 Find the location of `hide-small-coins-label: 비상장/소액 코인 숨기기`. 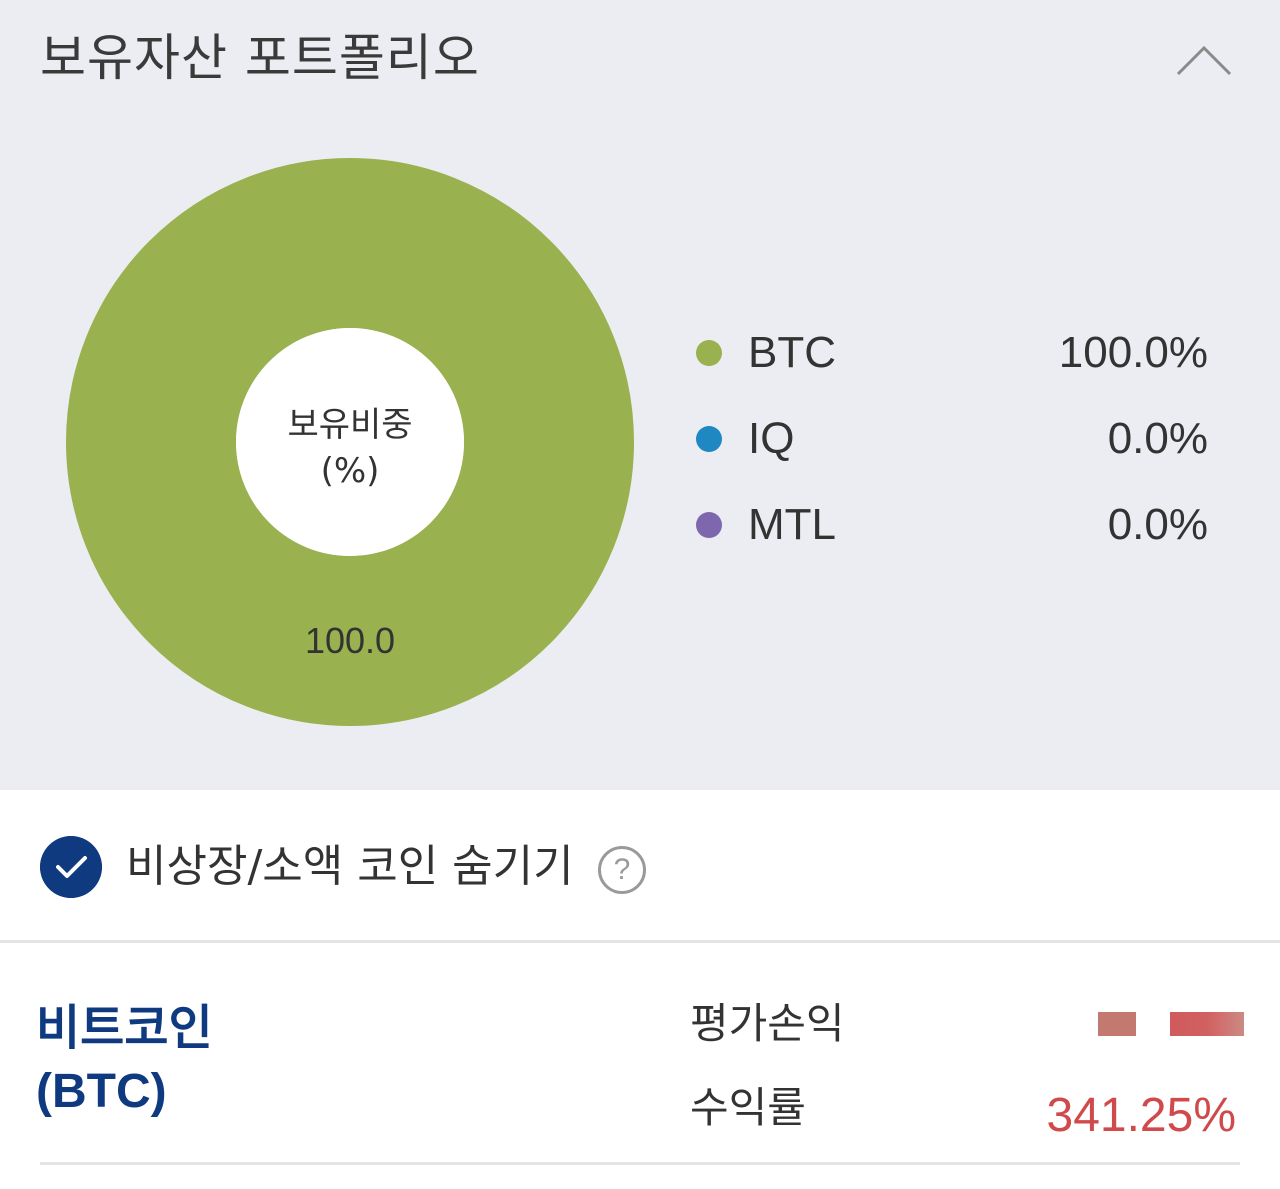

hide-small-coins-label: 비상장/소액 코인 숨기기 is located at coordinates (350, 866).